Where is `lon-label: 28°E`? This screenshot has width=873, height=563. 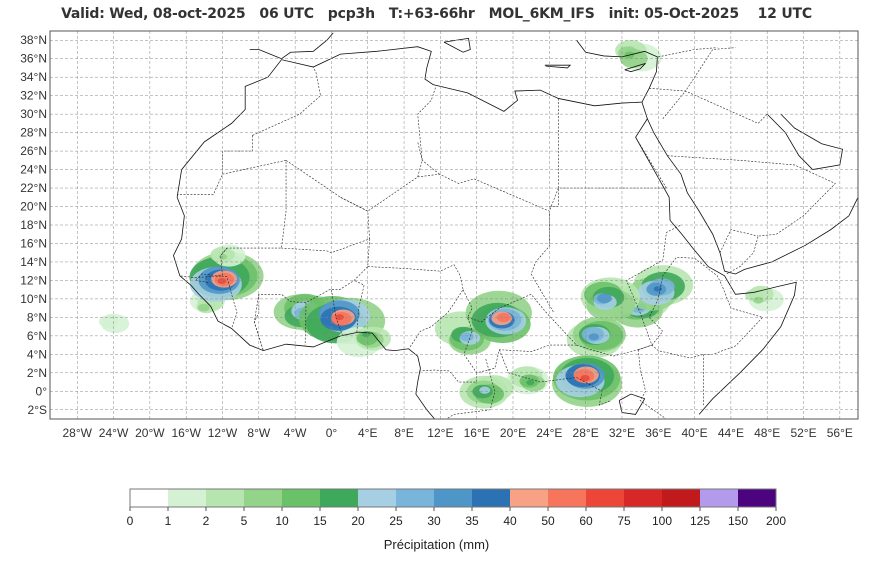
lon-label: 28°E is located at coordinates (586, 433).